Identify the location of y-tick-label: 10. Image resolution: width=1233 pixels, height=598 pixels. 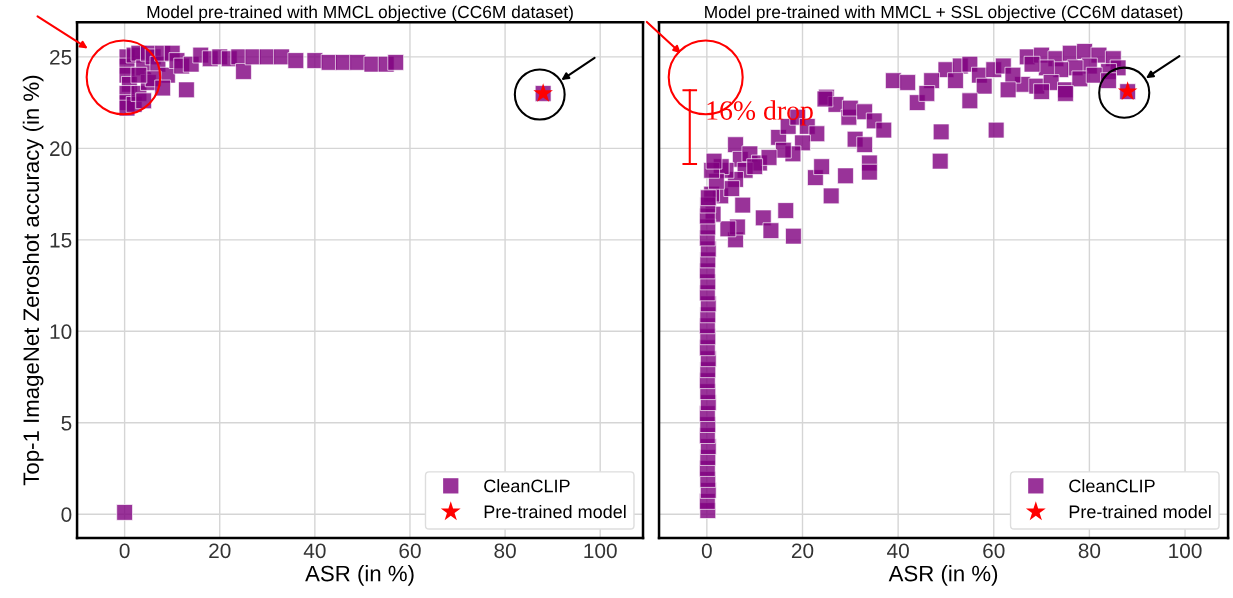
(61, 332).